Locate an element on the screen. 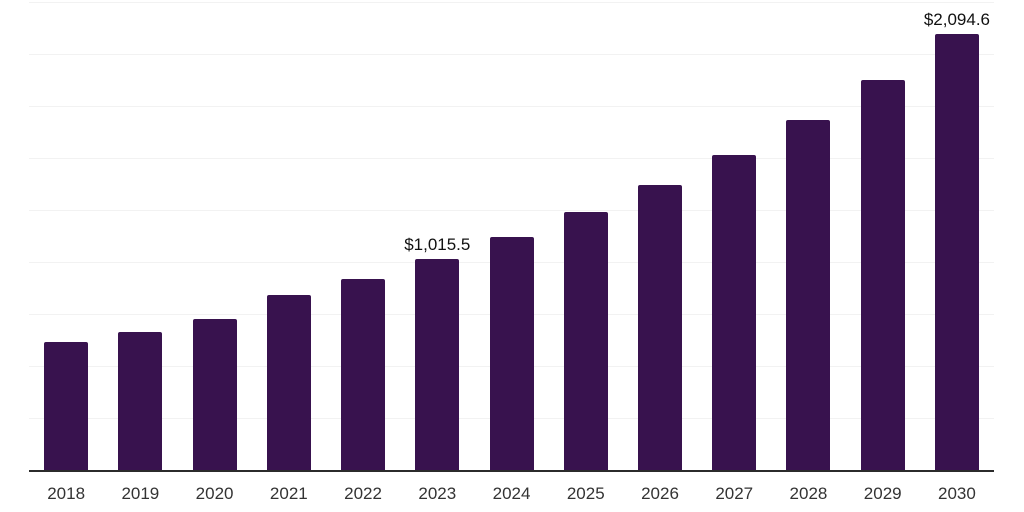  bar-2030: $2,094.6 is located at coordinates (957, 240).